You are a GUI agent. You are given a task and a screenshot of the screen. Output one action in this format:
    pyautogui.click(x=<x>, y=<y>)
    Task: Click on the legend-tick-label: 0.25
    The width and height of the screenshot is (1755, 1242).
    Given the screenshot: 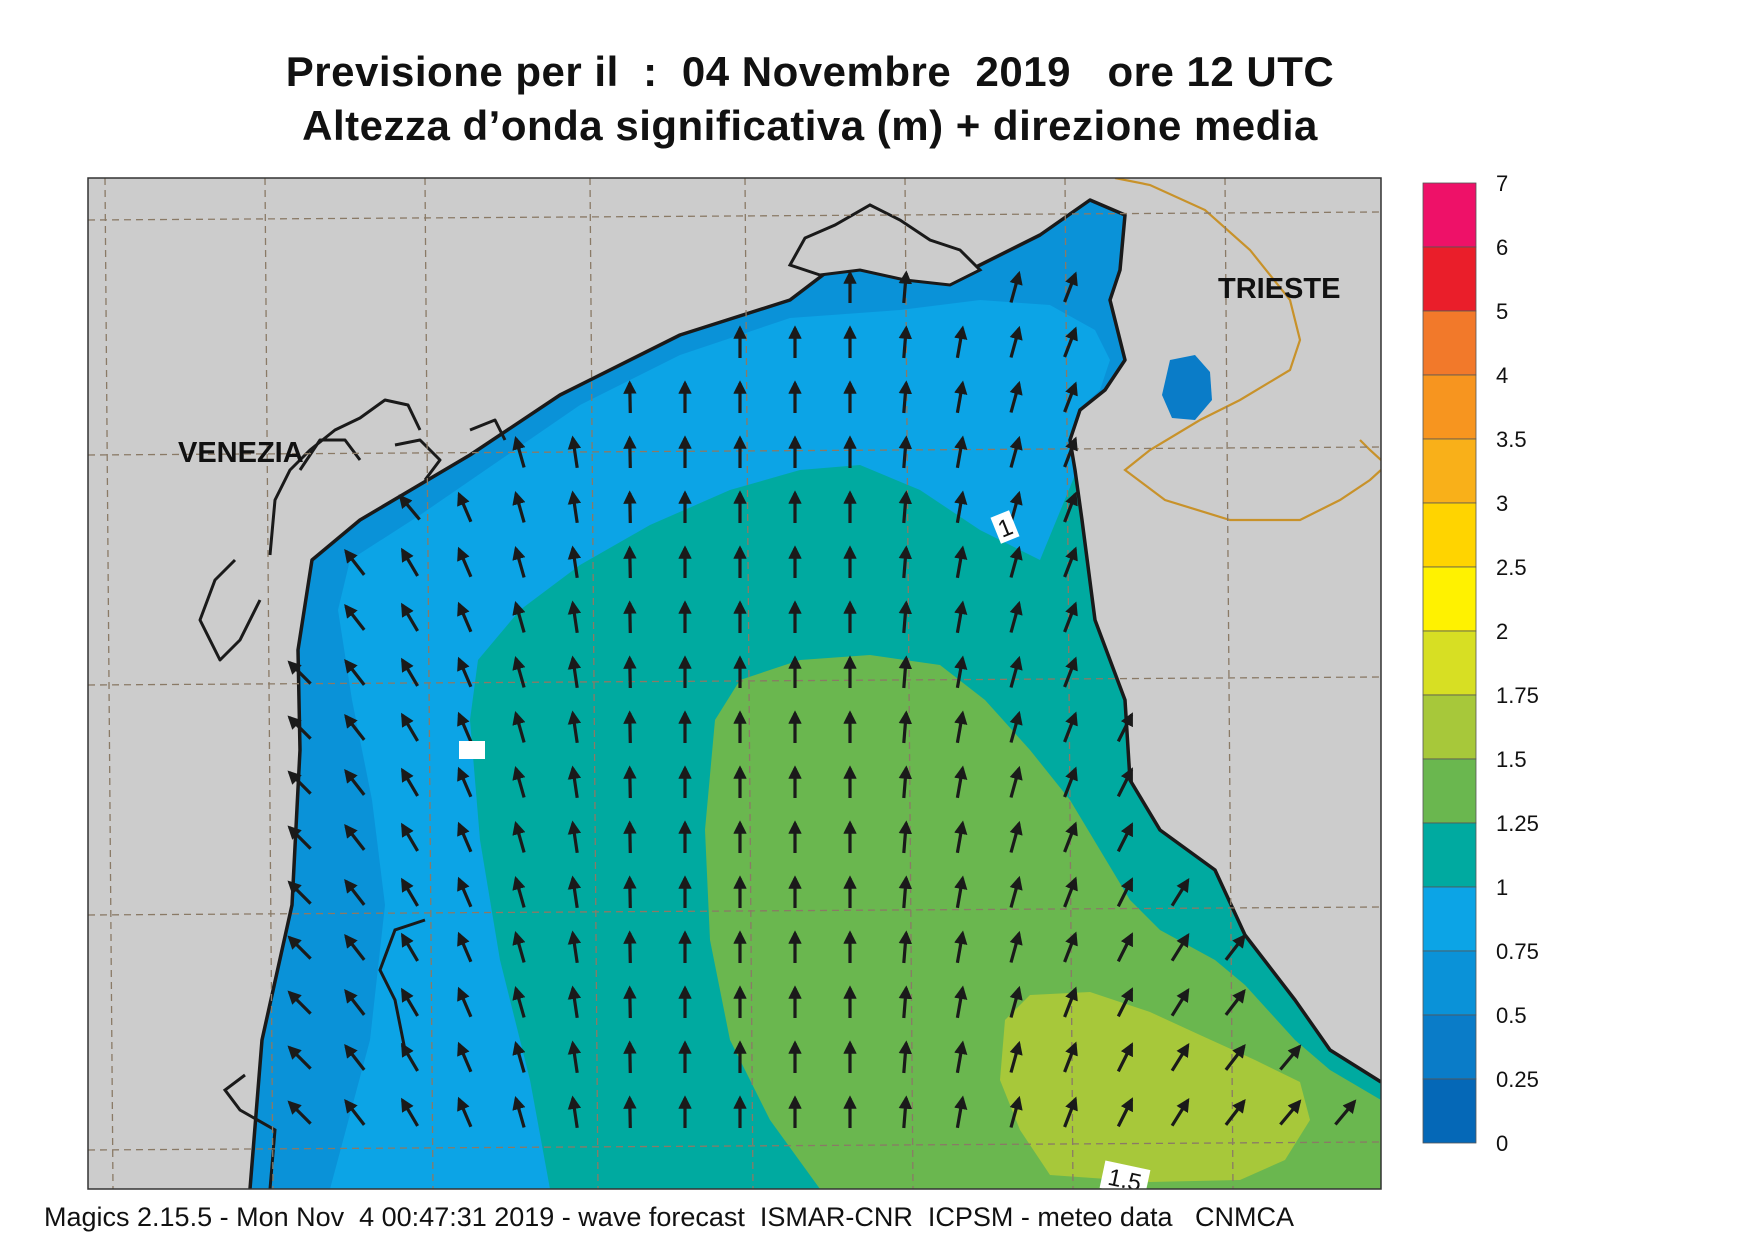 What is the action you would take?
    pyautogui.click(x=1517, y=1079)
    